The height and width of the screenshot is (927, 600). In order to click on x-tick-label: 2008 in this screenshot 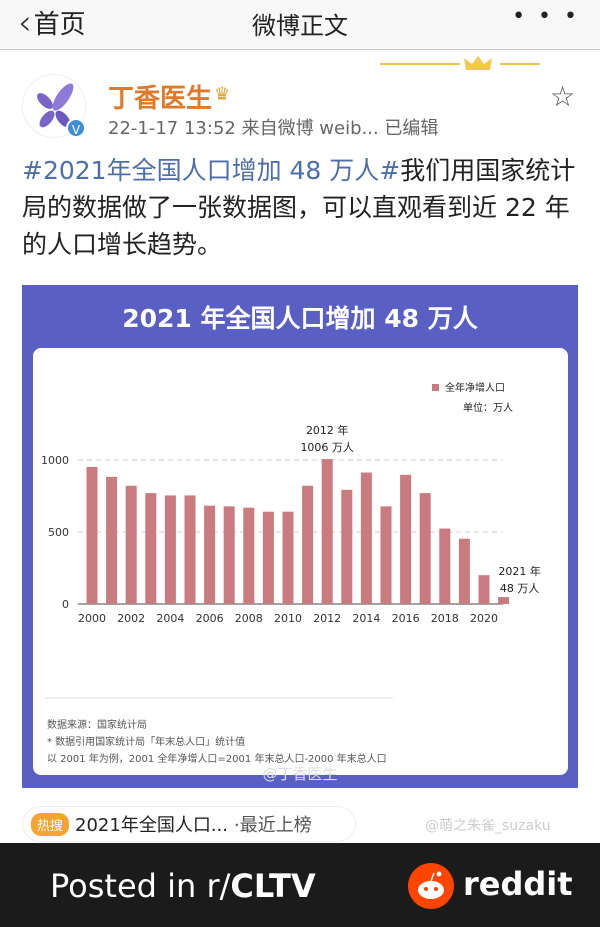, I will do `click(249, 618)`.